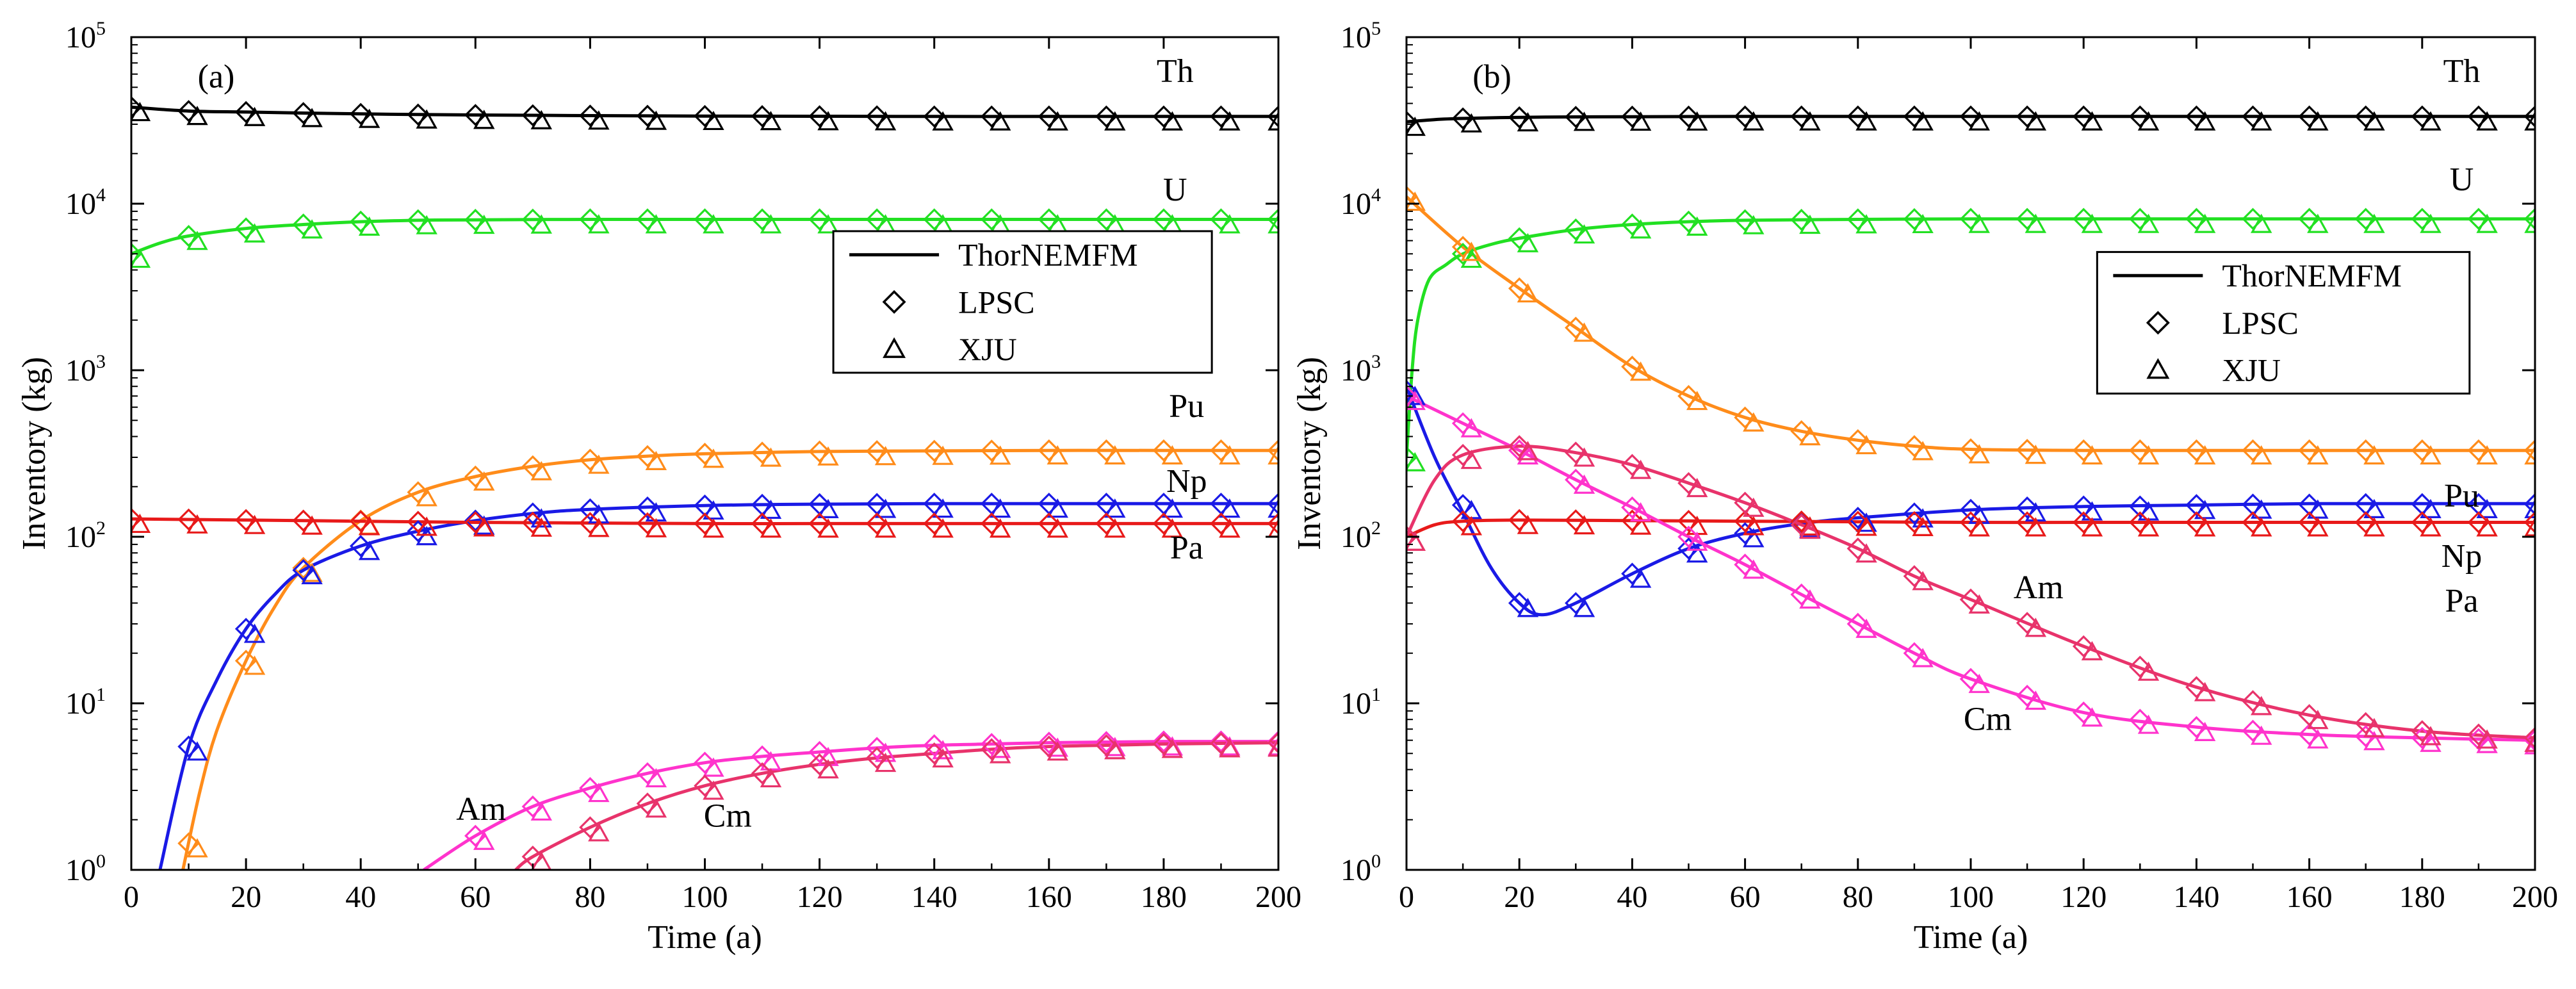 The image size is (2576, 989). I want to click on line-u, so click(704, 236).